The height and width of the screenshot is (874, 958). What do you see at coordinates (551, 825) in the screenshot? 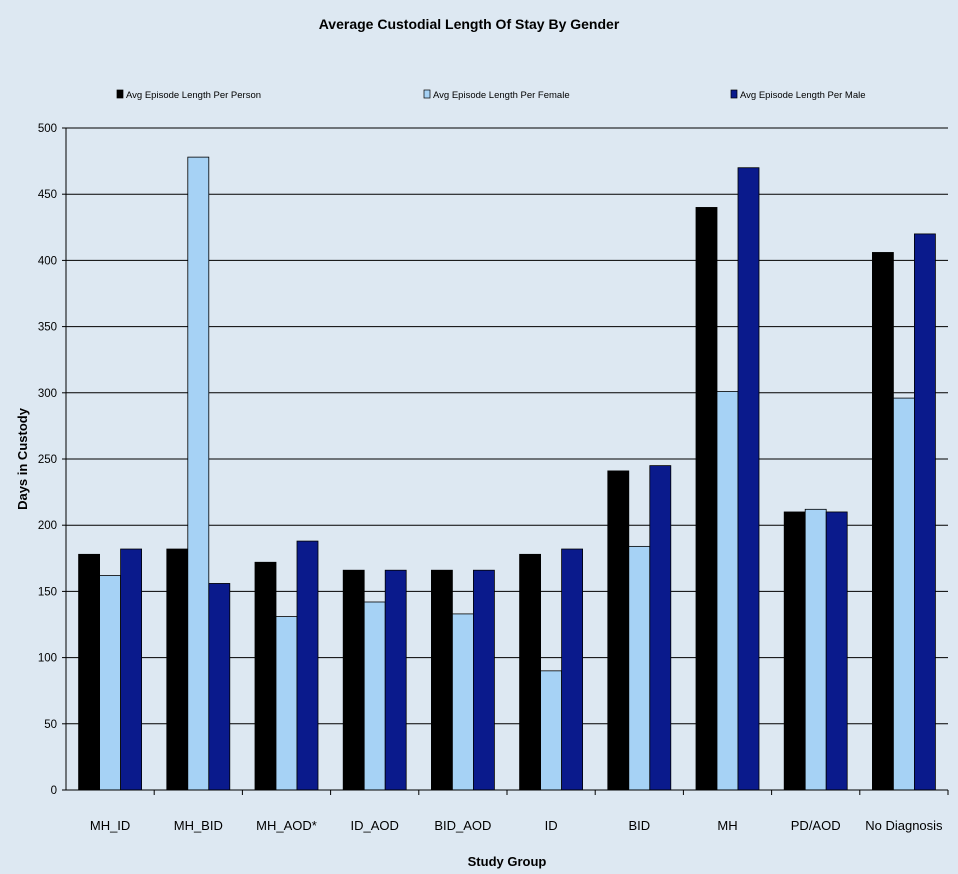
I see `x-tick-label: ID` at bounding box center [551, 825].